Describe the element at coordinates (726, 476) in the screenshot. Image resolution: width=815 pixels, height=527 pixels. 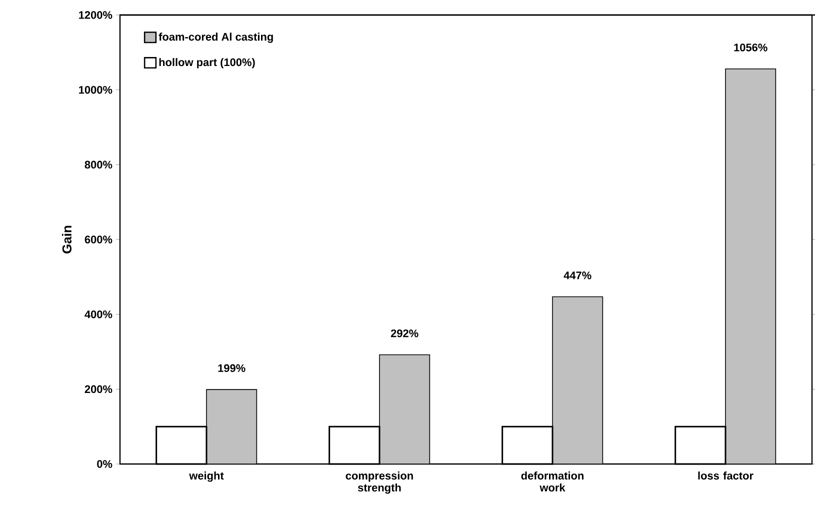
I see `x-tick-label: loss factor` at that location.